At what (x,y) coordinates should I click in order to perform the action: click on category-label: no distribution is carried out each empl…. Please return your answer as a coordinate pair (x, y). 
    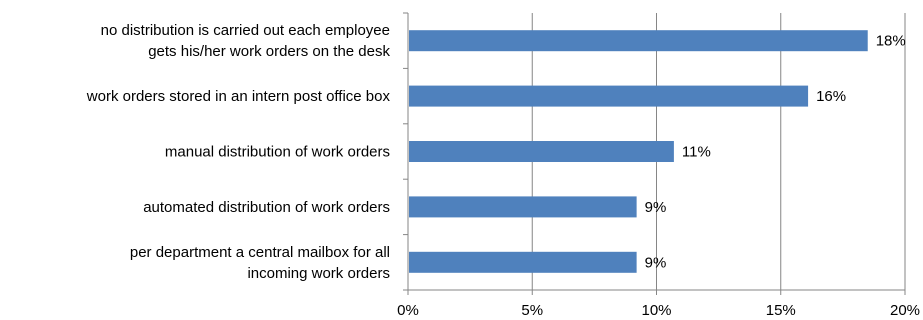
    Looking at the image, I should click on (245, 30).